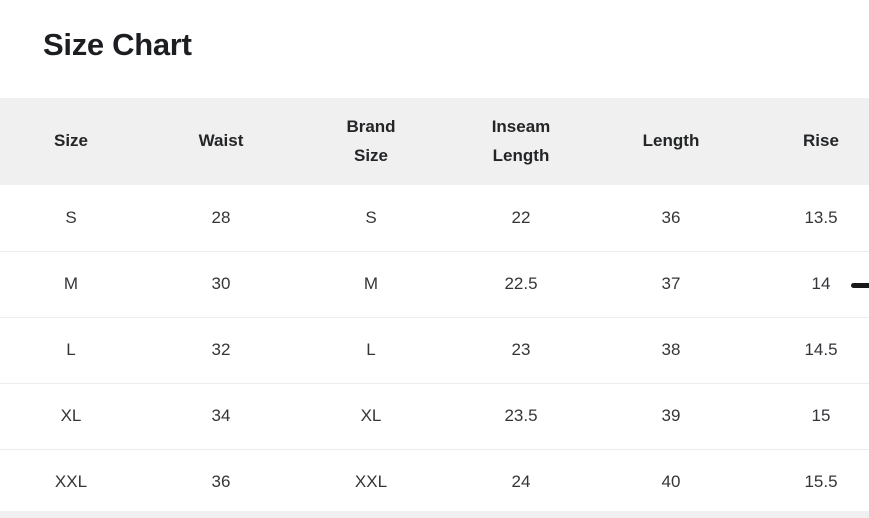 The width and height of the screenshot is (869, 518). I want to click on cell-size: XXL, so click(73, 481).